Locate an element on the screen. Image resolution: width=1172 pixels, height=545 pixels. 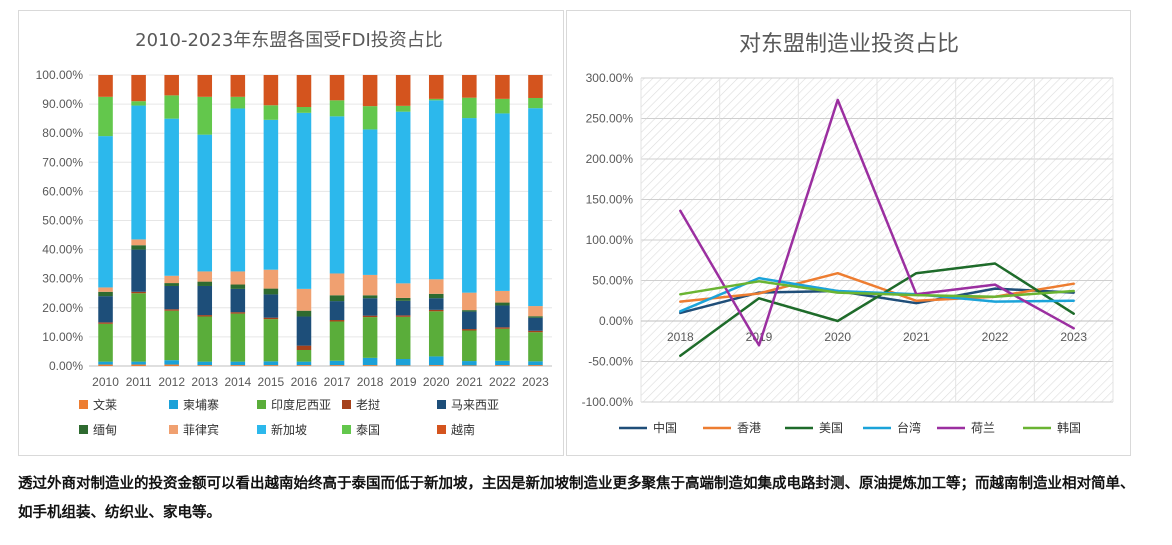
x-tick-label: 2018 is located at coordinates (680, 337).